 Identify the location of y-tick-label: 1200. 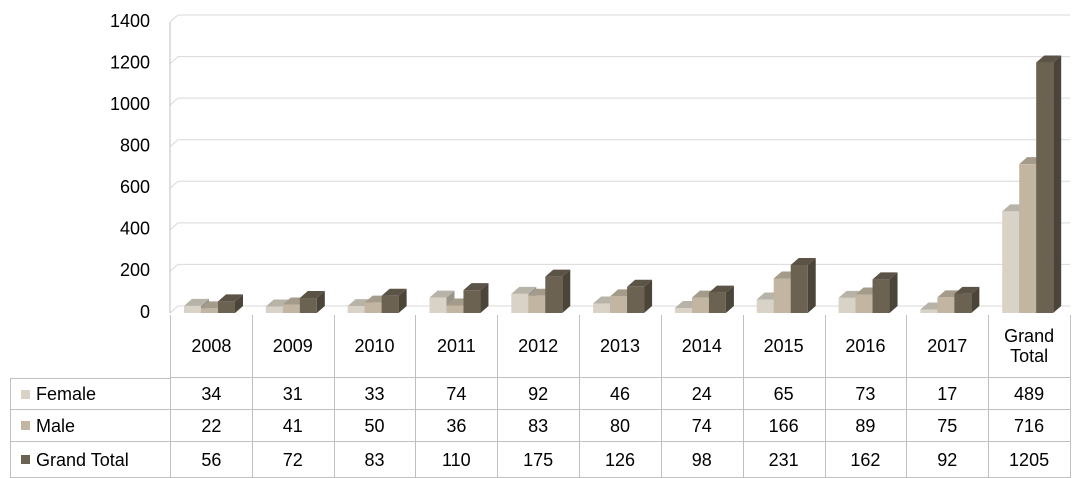
(130, 62).